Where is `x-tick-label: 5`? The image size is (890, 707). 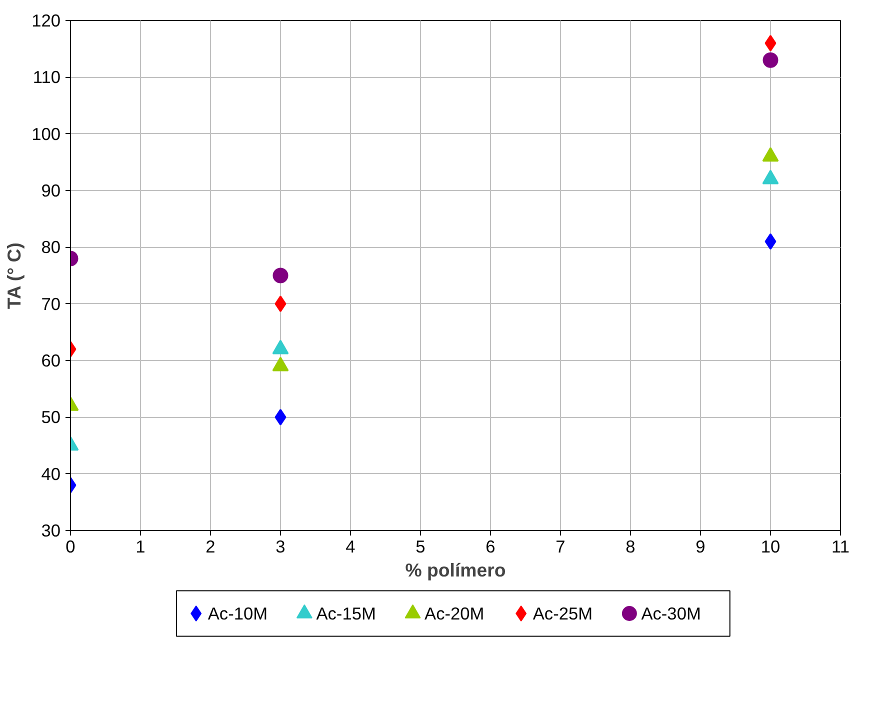
x-tick-label: 5 is located at coordinates (421, 546).